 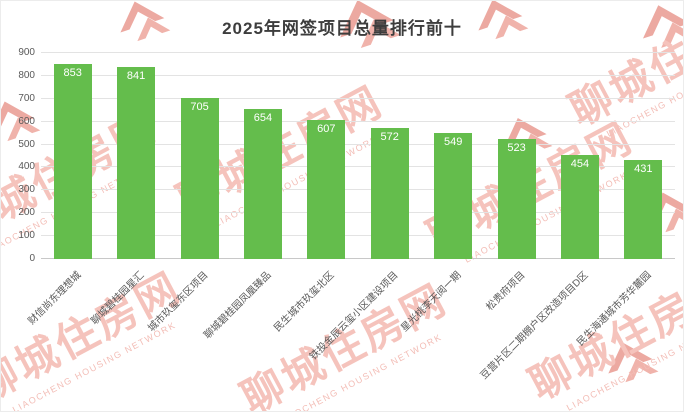 What do you see at coordinates (580, 164) in the screenshot?
I see `bar-value-label: 454` at bounding box center [580, 164].